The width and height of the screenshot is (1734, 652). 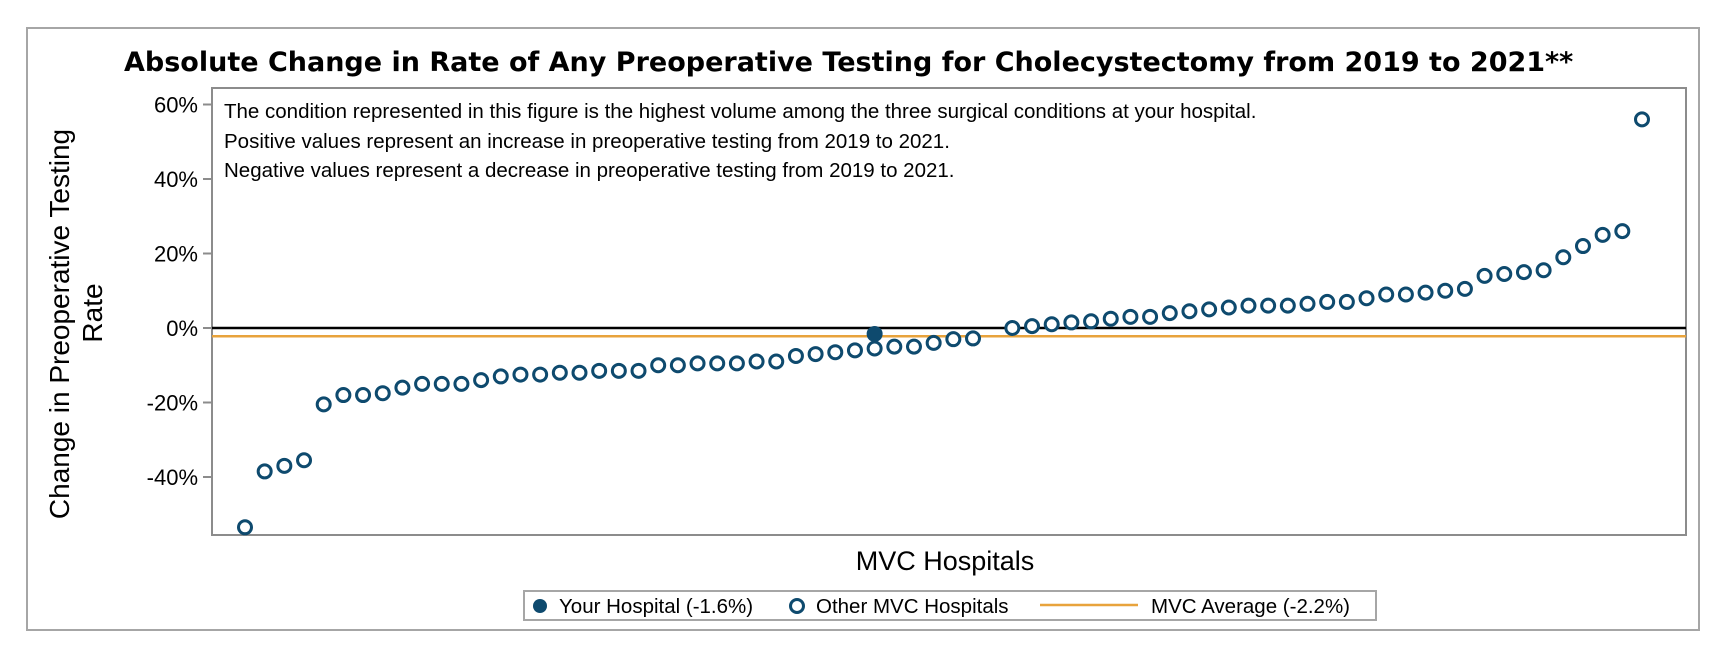 What do you see at coordinates (176, 179) in the screenshot?
I see `y-tick-label: 40%` at bounding box center [176, 179].